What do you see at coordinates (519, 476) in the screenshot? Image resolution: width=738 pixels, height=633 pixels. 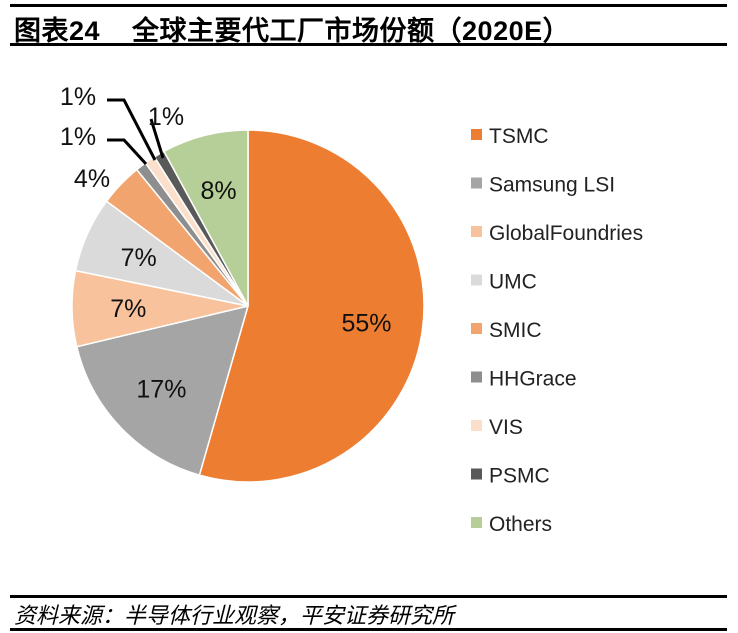 I see `legend-label: PSMC` at bounding box center [519, 476].